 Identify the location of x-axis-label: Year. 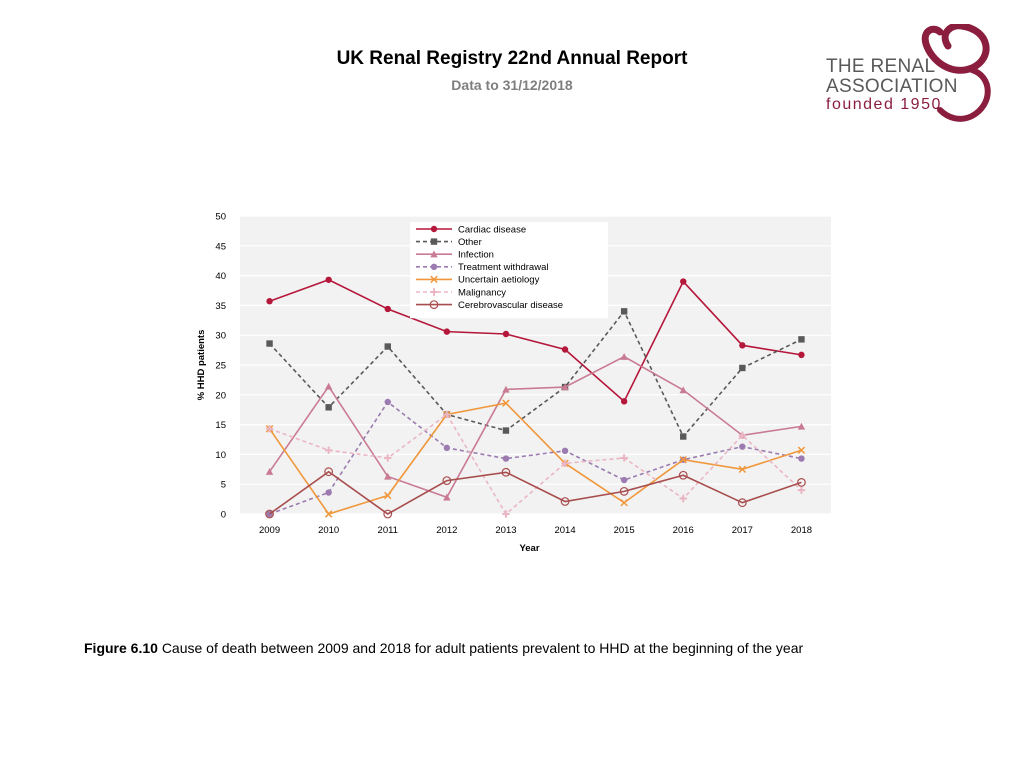
(529, 548).